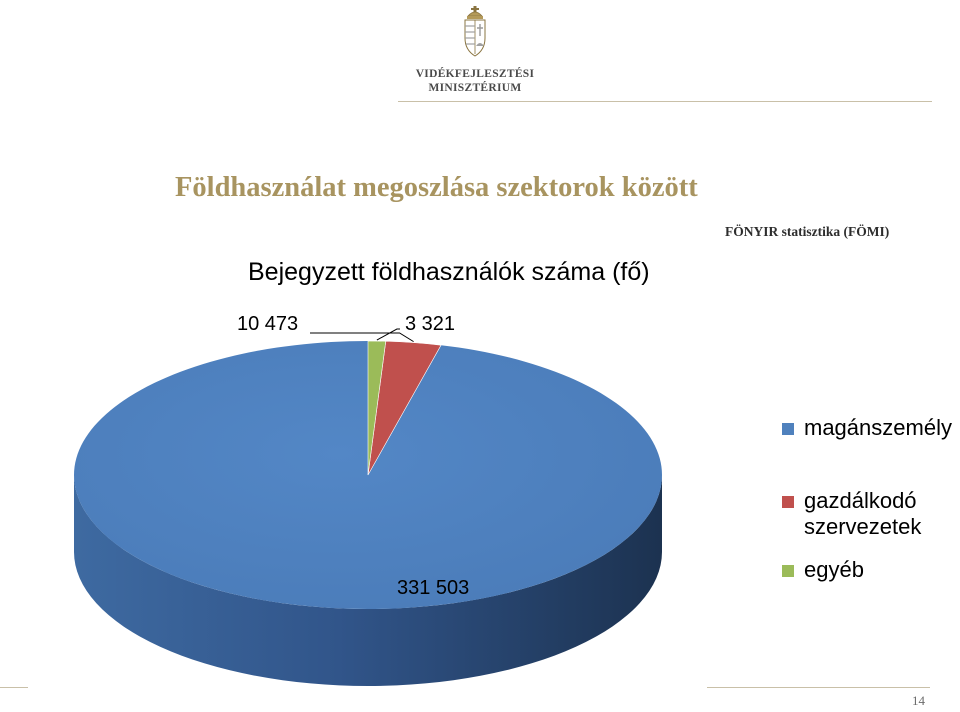  I want to click on page-number: 14, so click(918, 700).